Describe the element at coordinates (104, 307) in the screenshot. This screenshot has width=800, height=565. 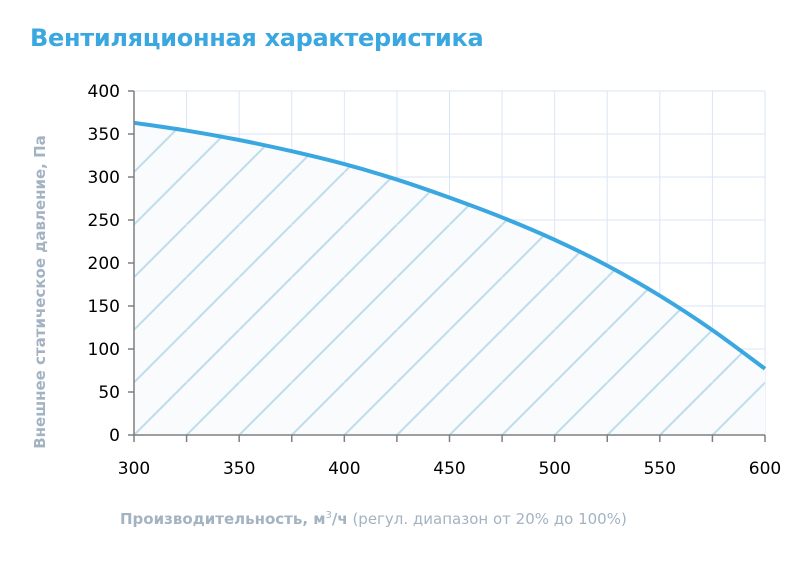
I see `y-tick-label: 150` at that location.